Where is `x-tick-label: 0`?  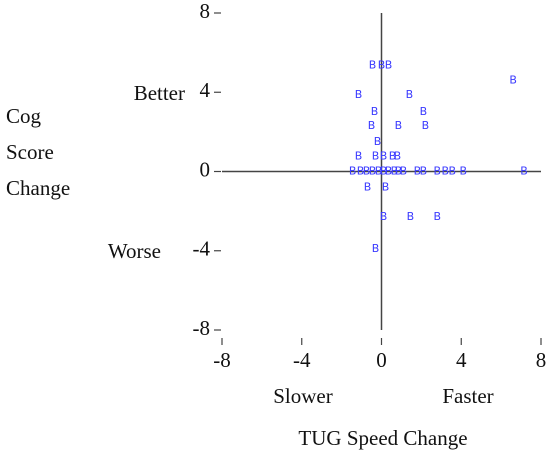
x-tick-label: 0 is located at coordinates (381, 360).